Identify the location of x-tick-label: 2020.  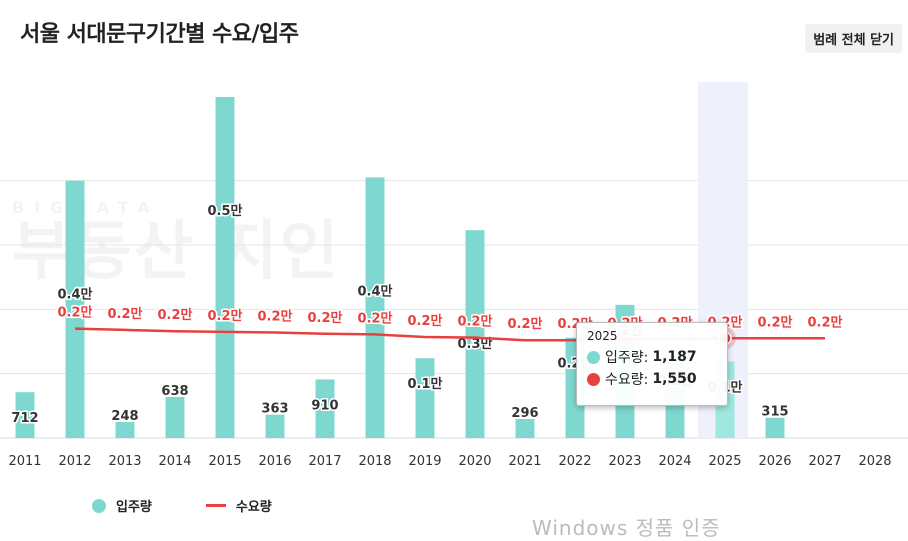
(474, 461).